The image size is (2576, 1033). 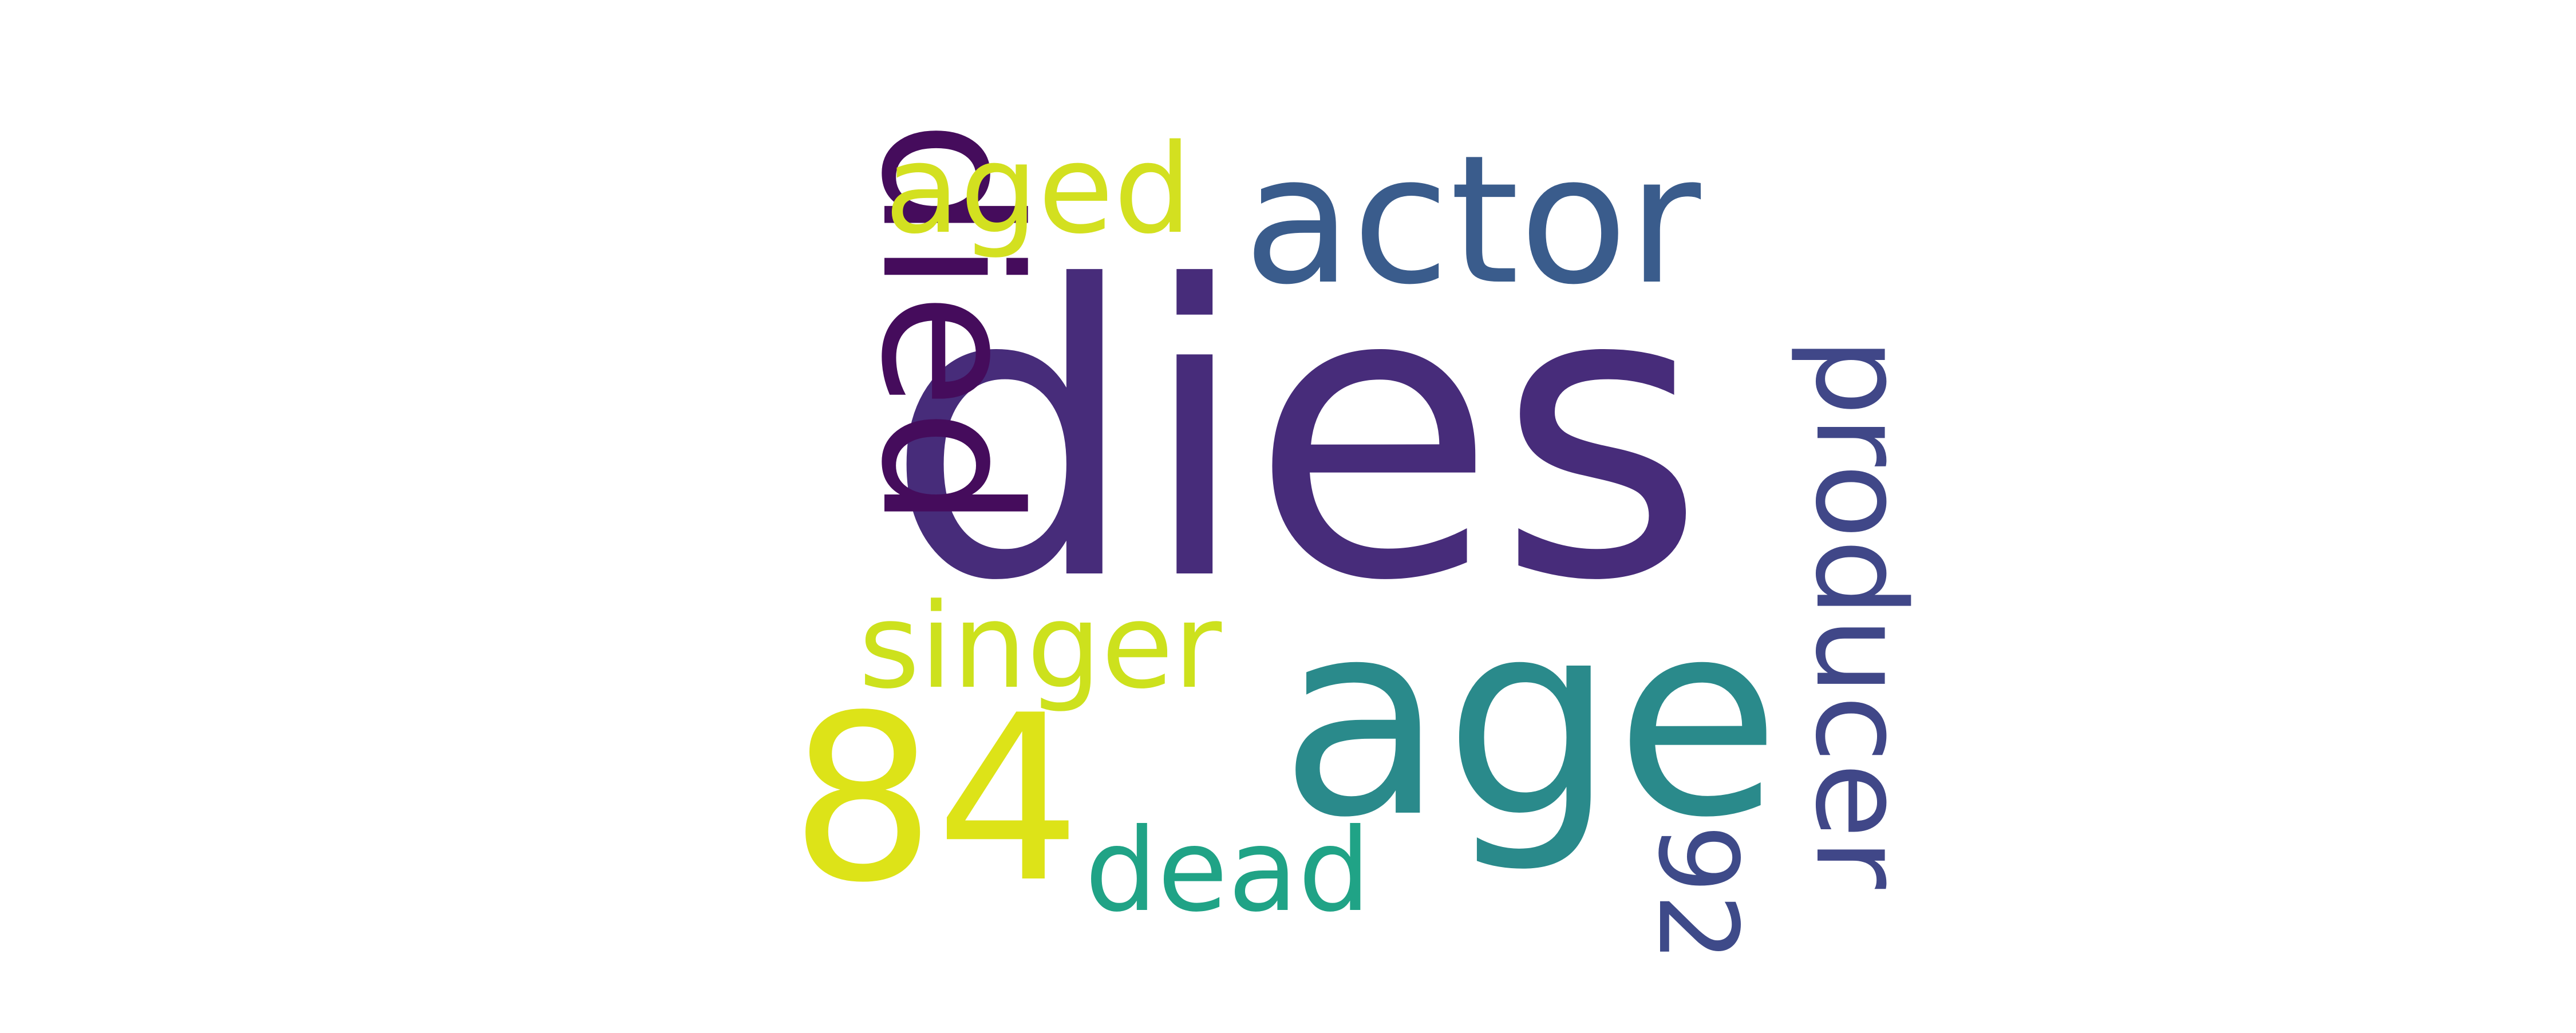 I want to click on word-producer: producer, so click(x=1860, y=613).